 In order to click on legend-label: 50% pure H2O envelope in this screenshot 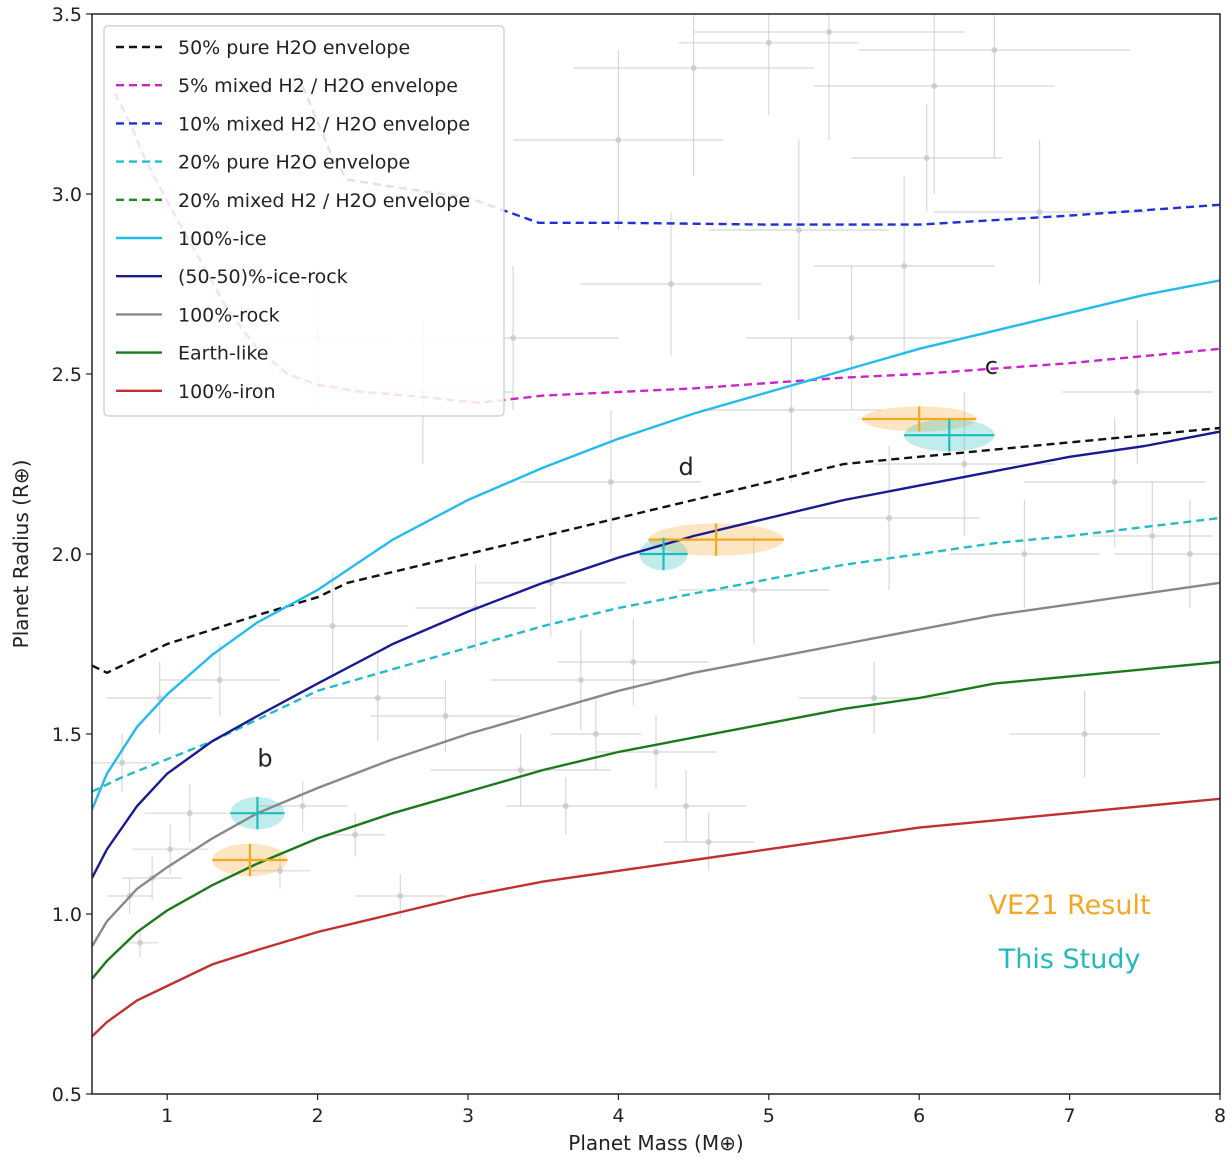, I will do `click(294, 48)`.